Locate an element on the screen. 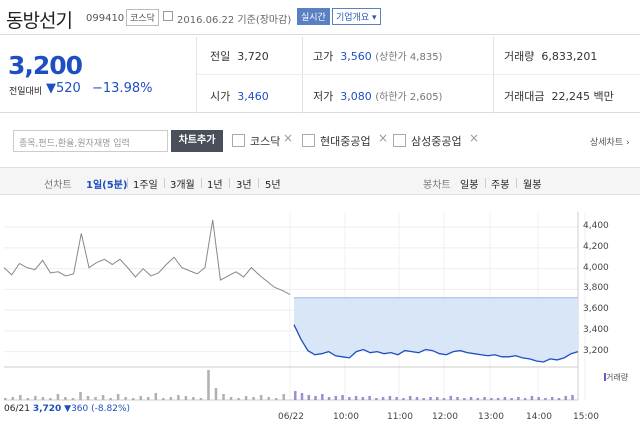  tab-monthly: 월봉 is located at coordinates (532, 185).